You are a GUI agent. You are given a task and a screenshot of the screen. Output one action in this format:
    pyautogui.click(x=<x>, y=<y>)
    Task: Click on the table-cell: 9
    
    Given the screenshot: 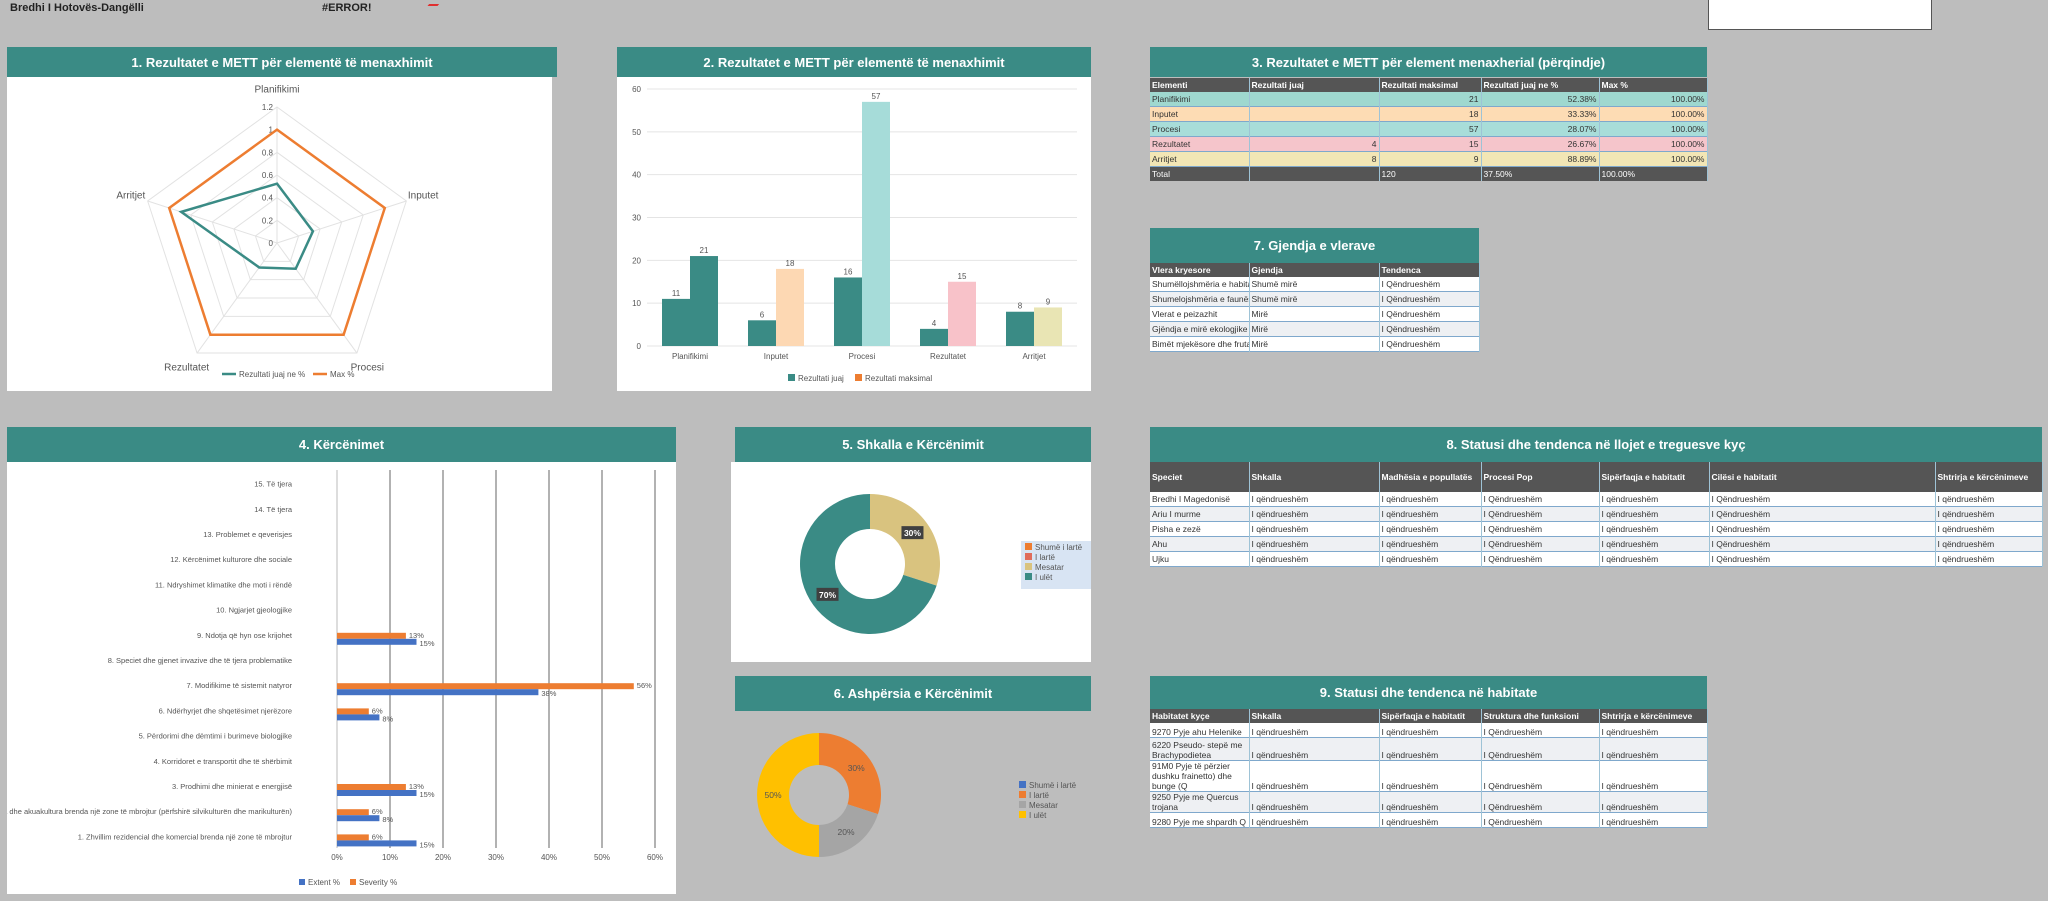 What is the action you would take?
    pyautogui.click(x=1430, y=159)
    